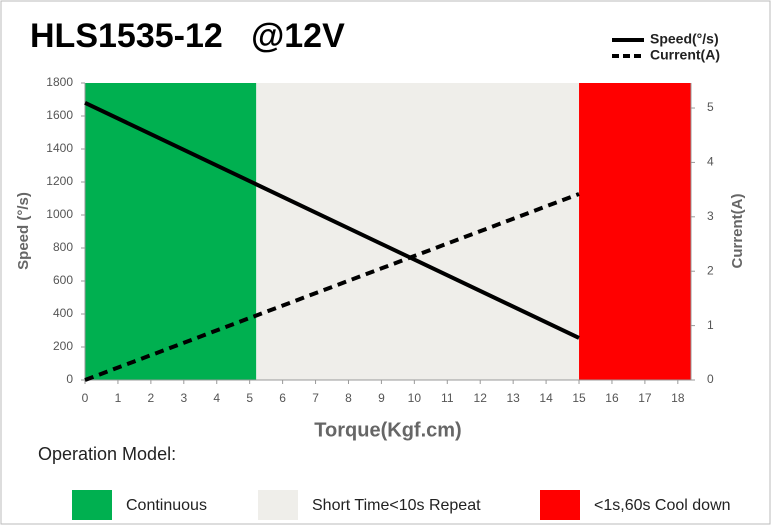 The width and height of the screenshot is (771, 525). Describe the element at coordinates (69, 379) in the screenshot. I see `y-tick-label: 0` at that location.